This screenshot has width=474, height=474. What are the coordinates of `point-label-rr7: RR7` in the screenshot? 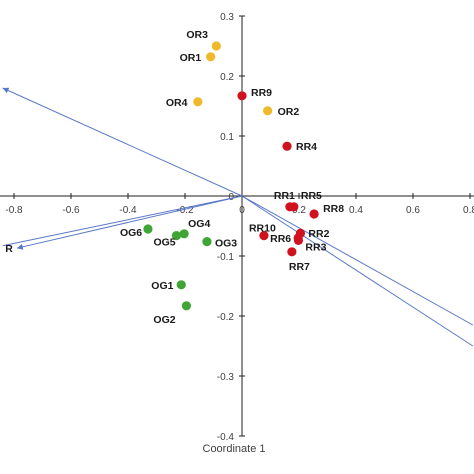 It's located at (299, 267).